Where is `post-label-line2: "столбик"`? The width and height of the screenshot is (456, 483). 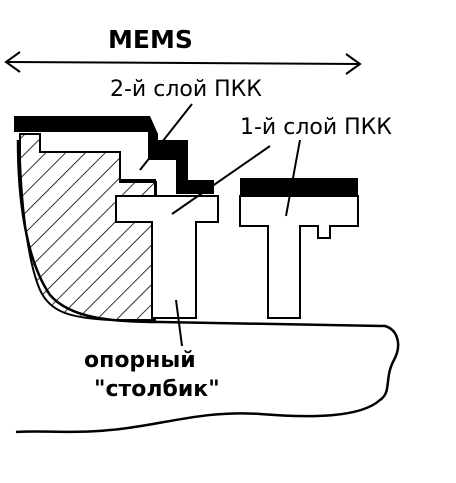 post-label-line2: "столбик" is located at coordinates (157, 389).